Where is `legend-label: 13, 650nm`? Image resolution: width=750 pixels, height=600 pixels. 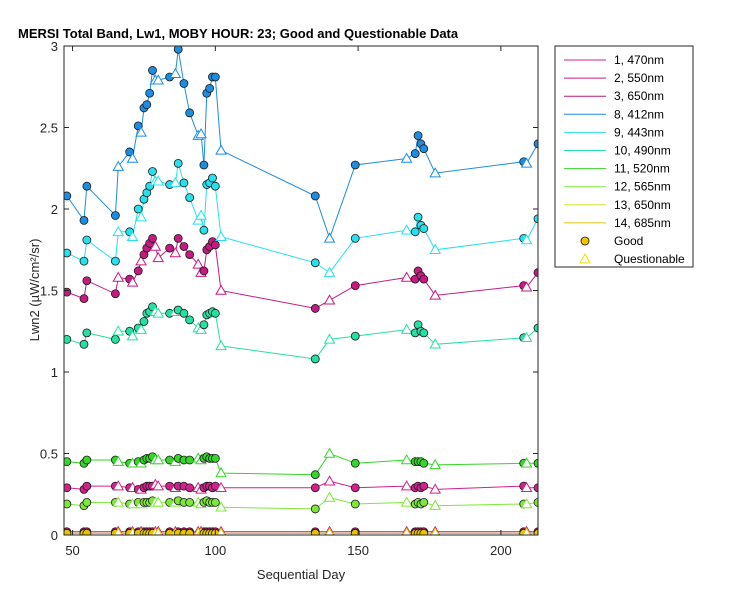 legend-label: 13, 650nm is located at coordinates (642, 205).